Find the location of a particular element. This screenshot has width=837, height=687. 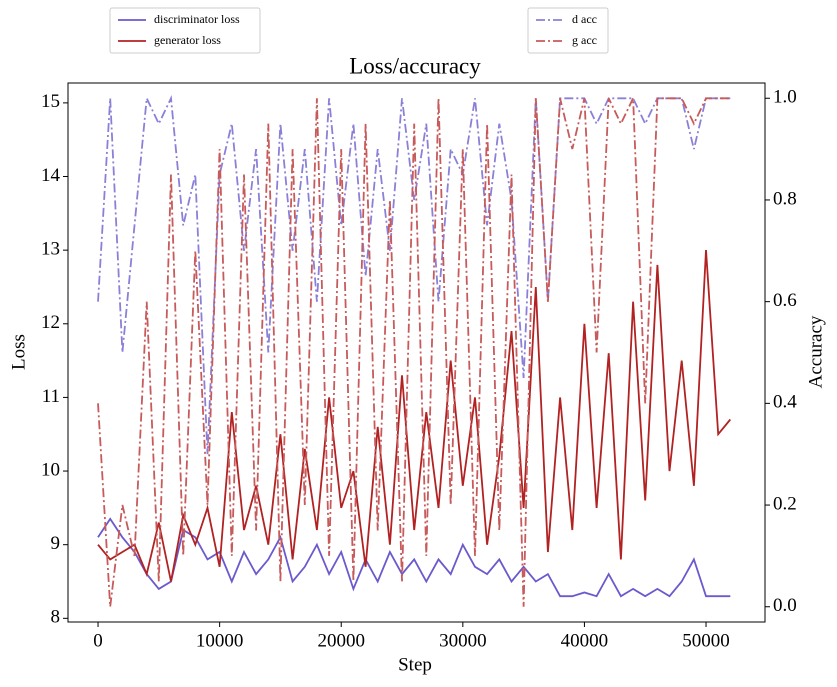

chart-title: Loss/accuracy is located at coordinates (415, 65).